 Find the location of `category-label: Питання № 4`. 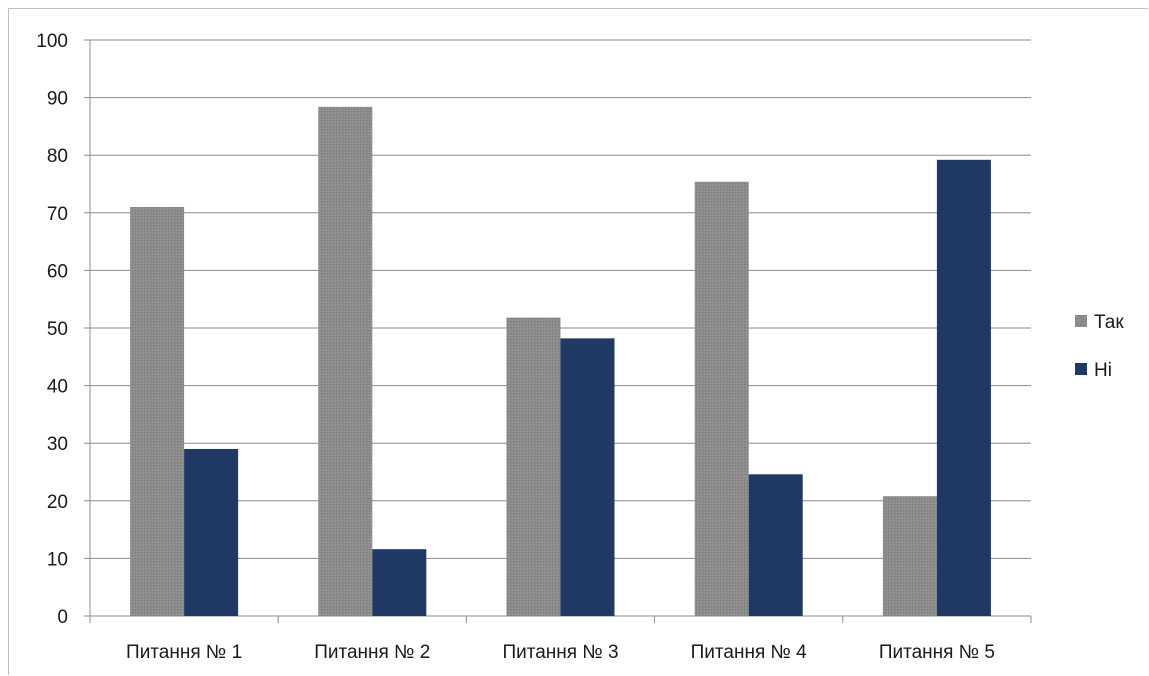

category-label: Питання № 4 is located at coordinates (749, 652).